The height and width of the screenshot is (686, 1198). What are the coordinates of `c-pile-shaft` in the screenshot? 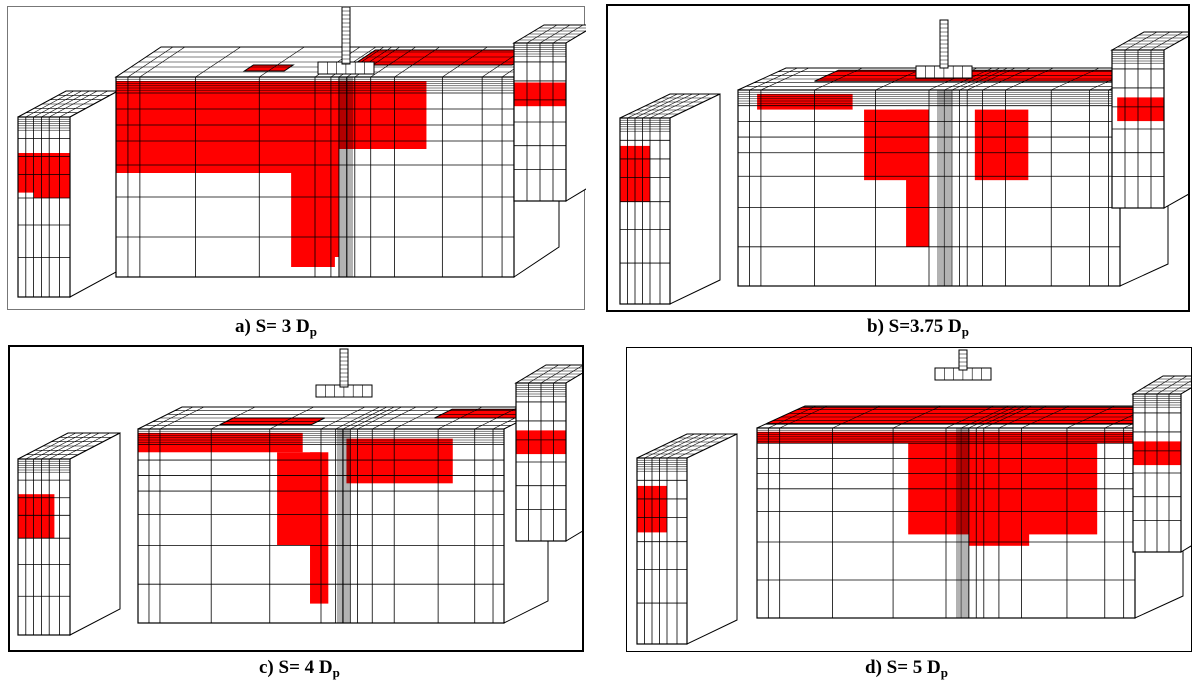 It's located at (344, 368).